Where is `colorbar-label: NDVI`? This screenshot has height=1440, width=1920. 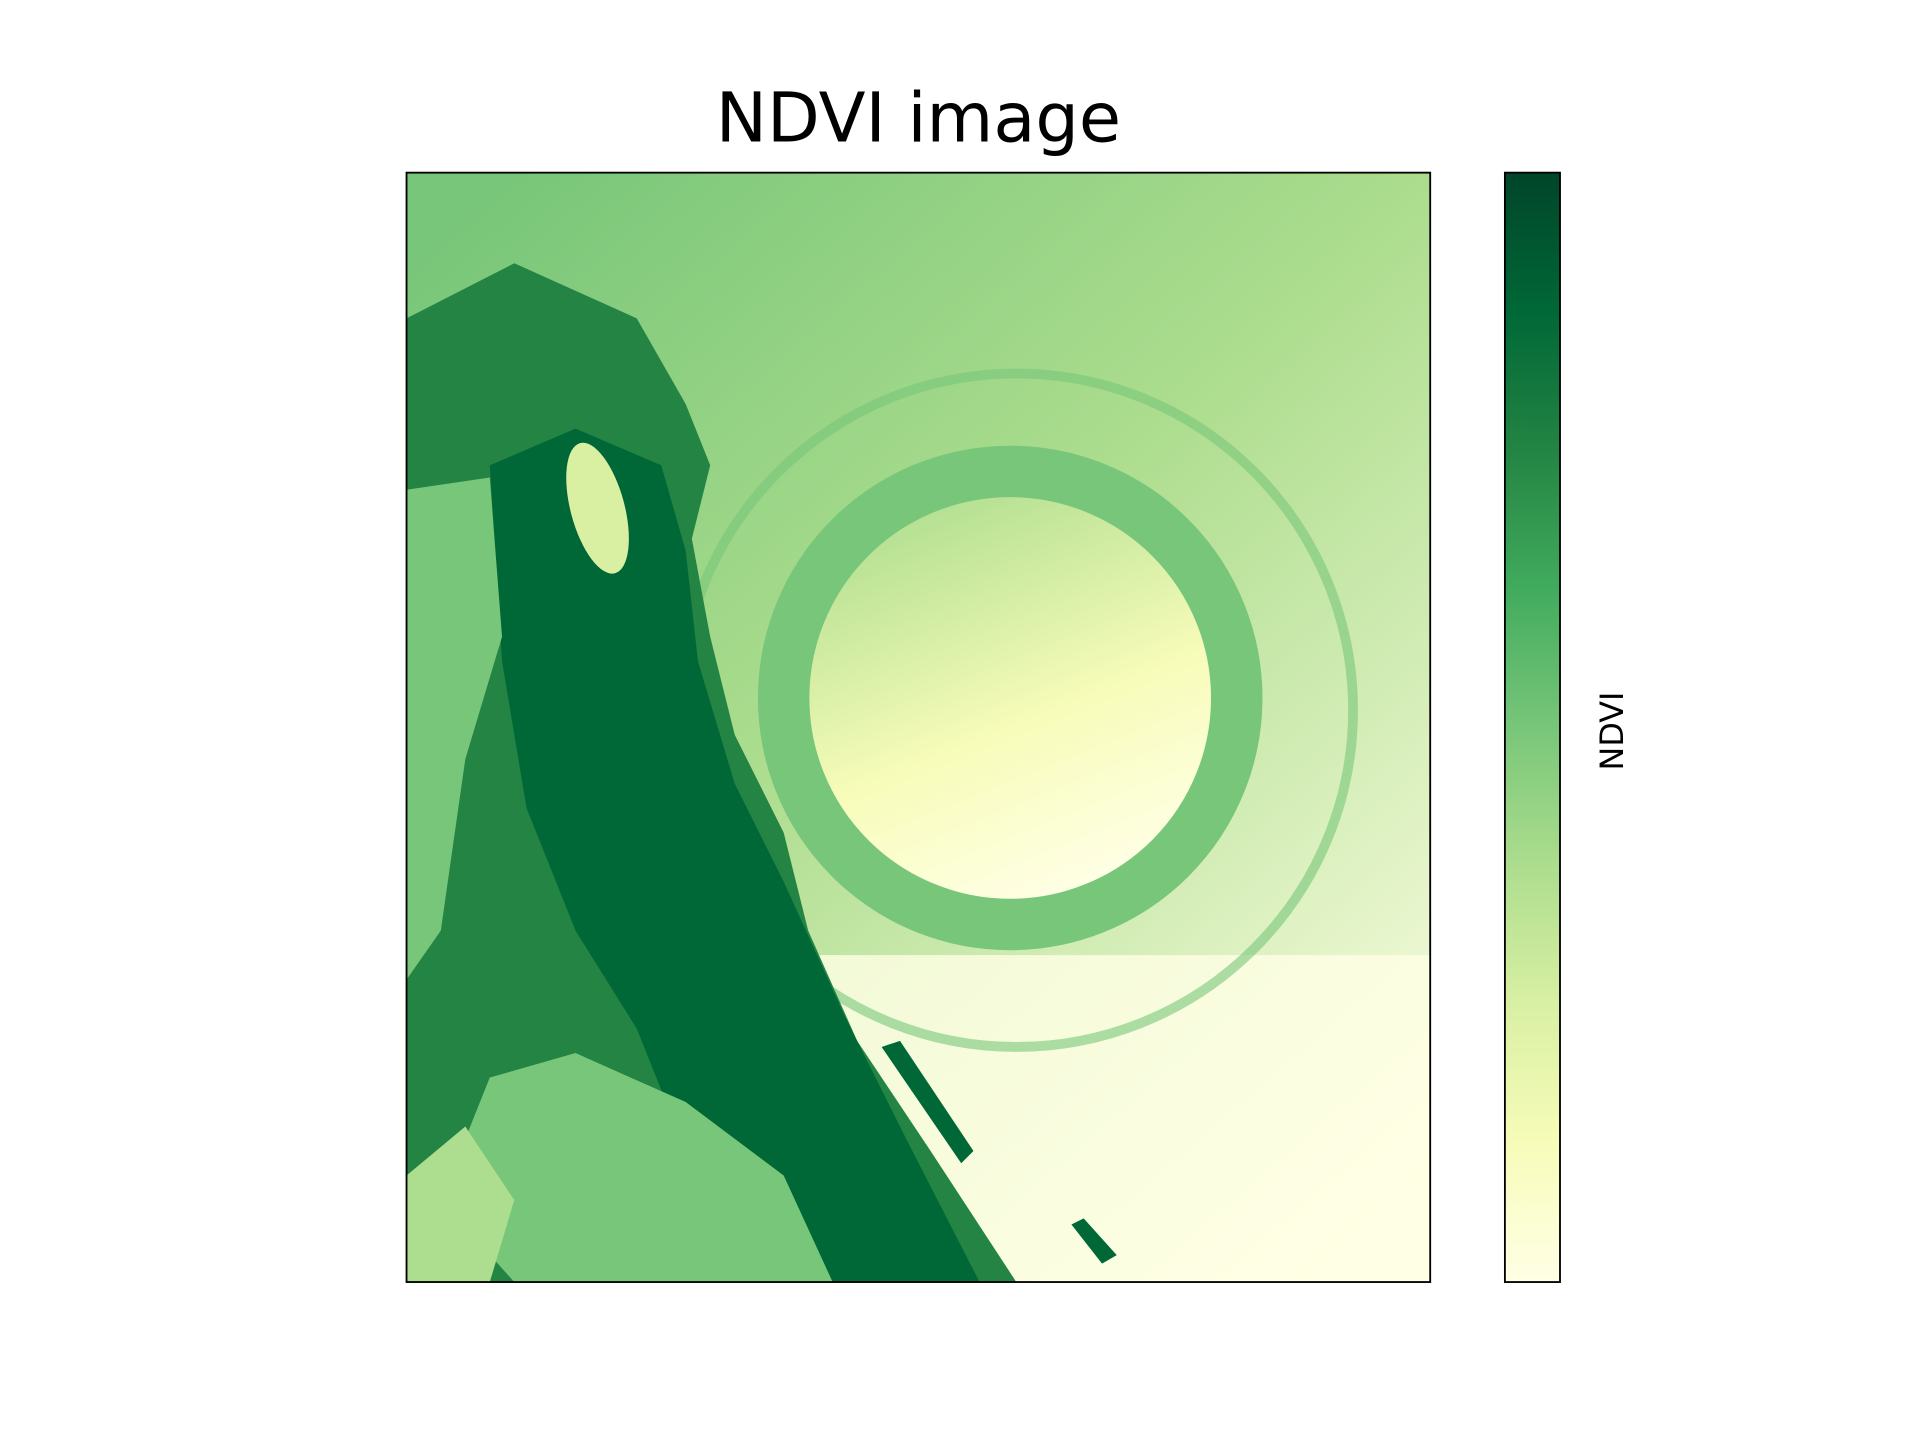 colorbar-label: NDVI is located at coordinates (1612, 731).